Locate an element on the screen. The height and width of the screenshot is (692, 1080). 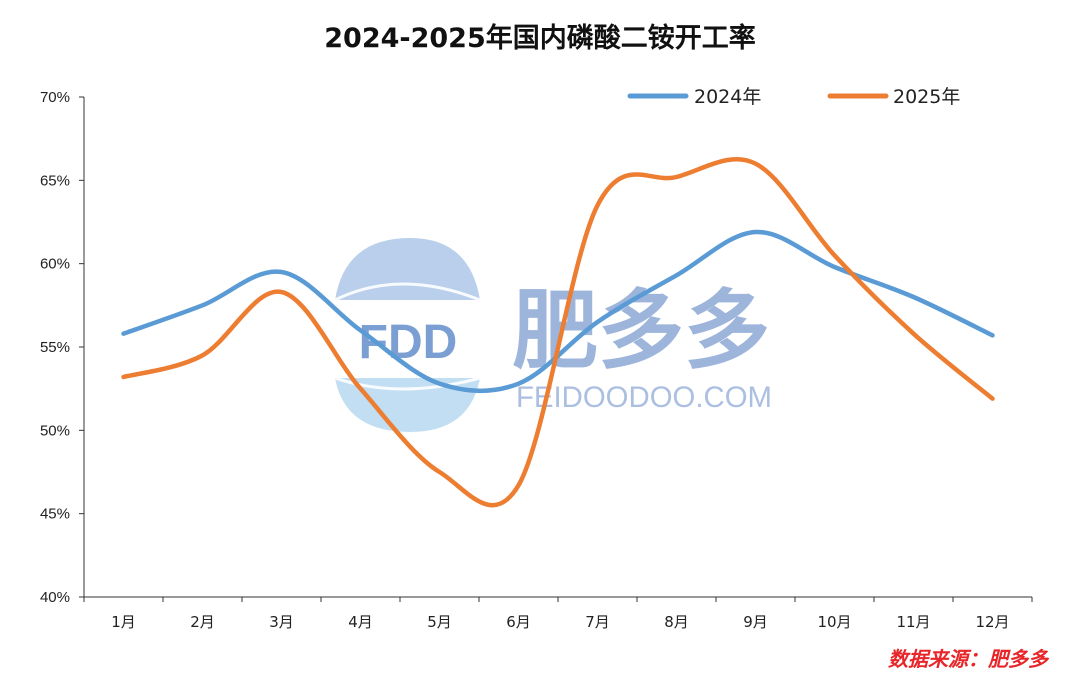
data-source: 数据来源：肥多多 is located at coordinates (969, 659).